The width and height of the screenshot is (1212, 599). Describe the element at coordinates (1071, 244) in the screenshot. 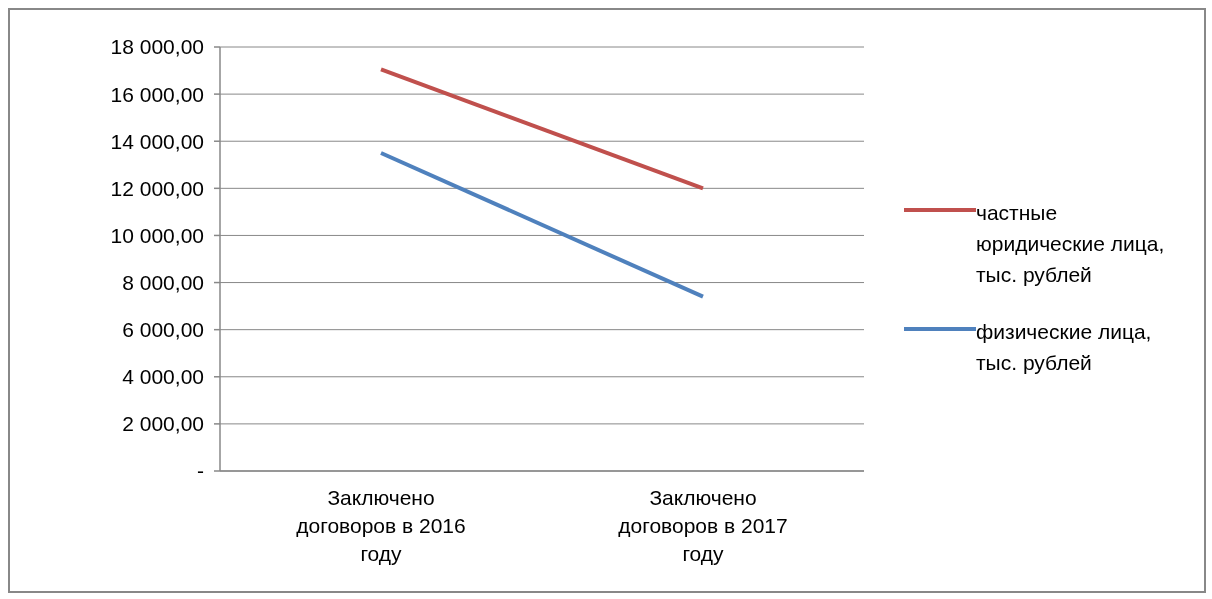

I see `legend-label: частные юридические лица, тыс. рублей` at that location.